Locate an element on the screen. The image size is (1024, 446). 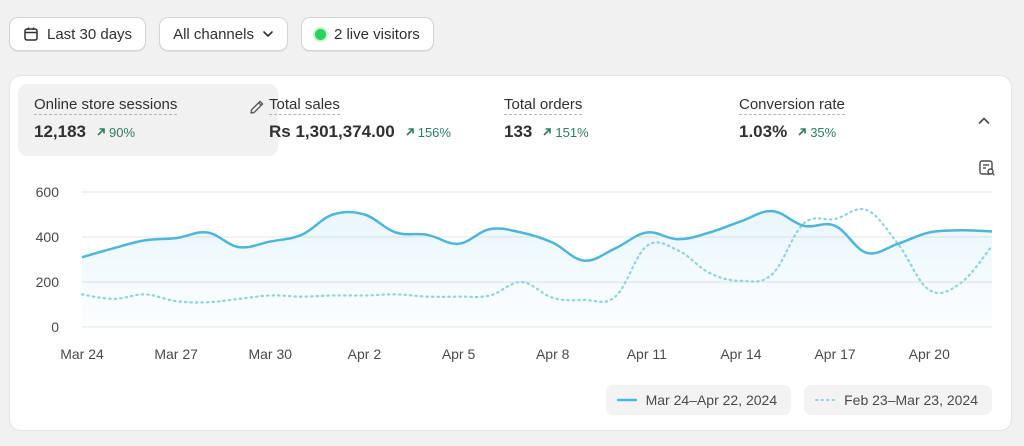
y-tick-label: 200 is located at coordinates (48, 282).